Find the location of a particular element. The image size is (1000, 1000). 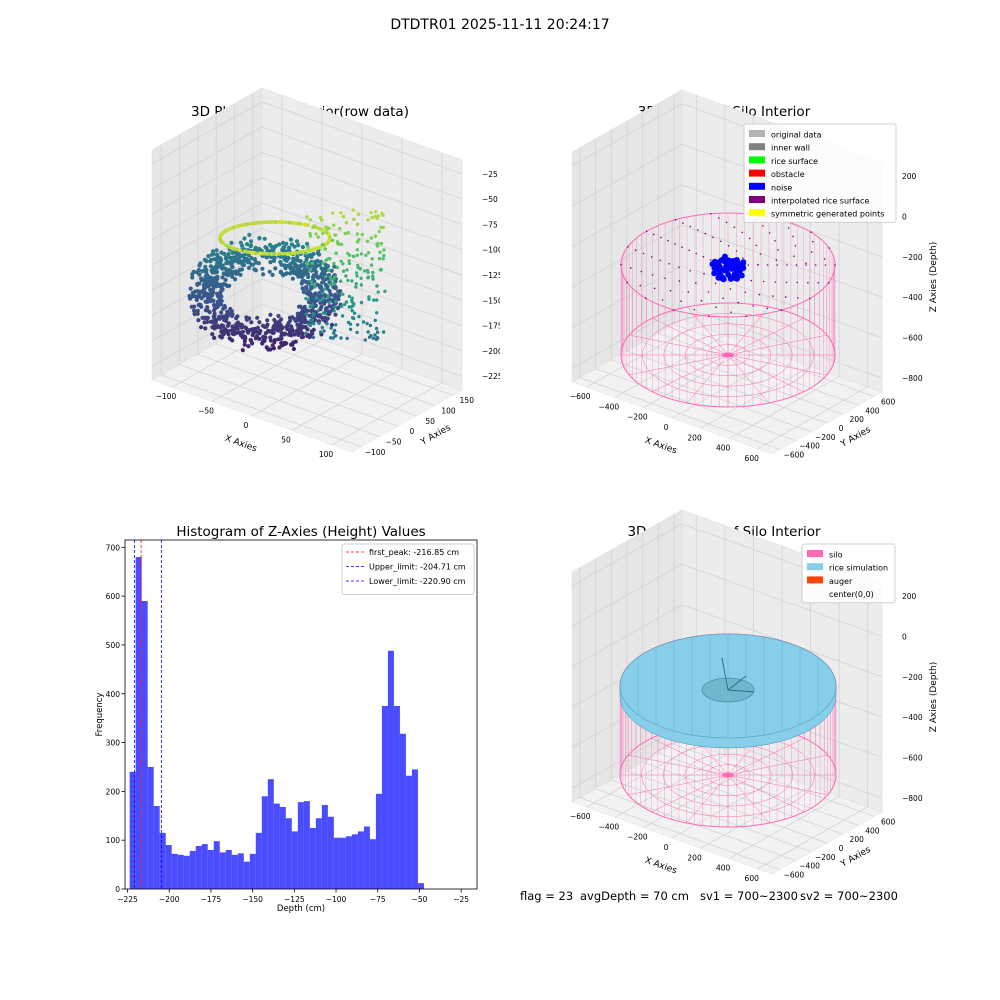

classify-y-tick: 600 is located at coordinates (888, 401).